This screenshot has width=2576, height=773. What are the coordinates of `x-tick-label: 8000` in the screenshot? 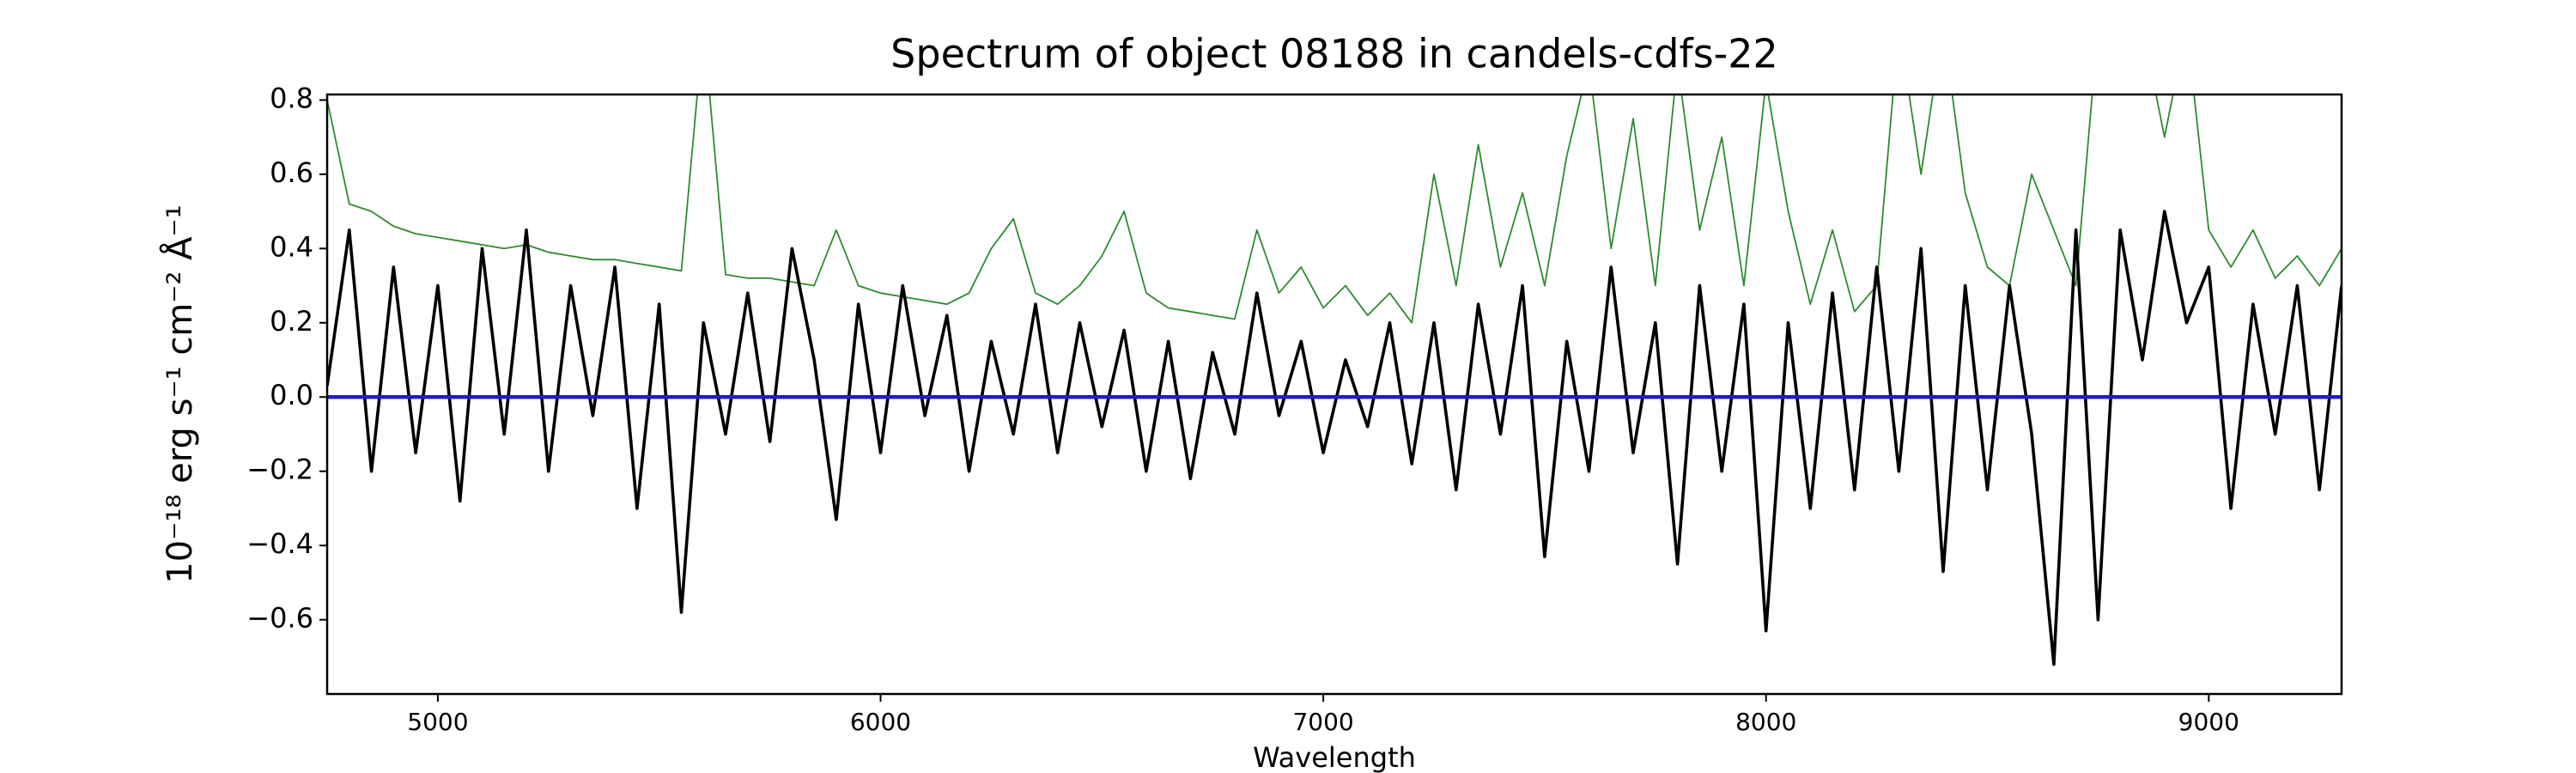 It's located at (1765, 722).